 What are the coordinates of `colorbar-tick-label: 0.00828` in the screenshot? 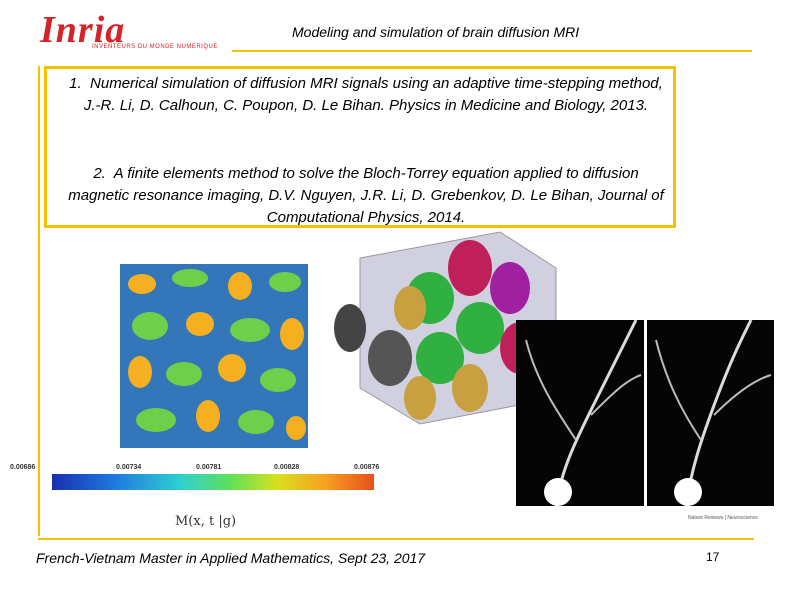 It's located at (287, 467).